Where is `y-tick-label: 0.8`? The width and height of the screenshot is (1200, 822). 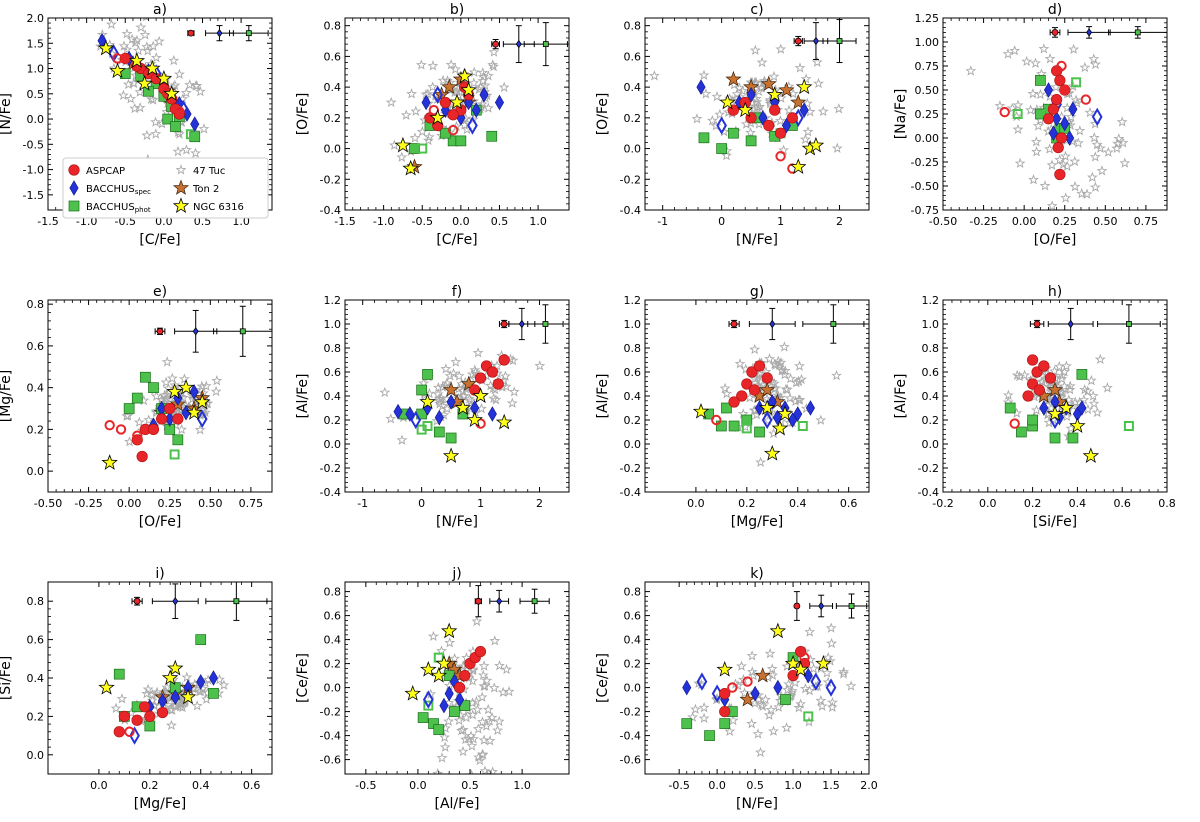 y-tick-label: 0.8 is located at coordinates (633, 348).